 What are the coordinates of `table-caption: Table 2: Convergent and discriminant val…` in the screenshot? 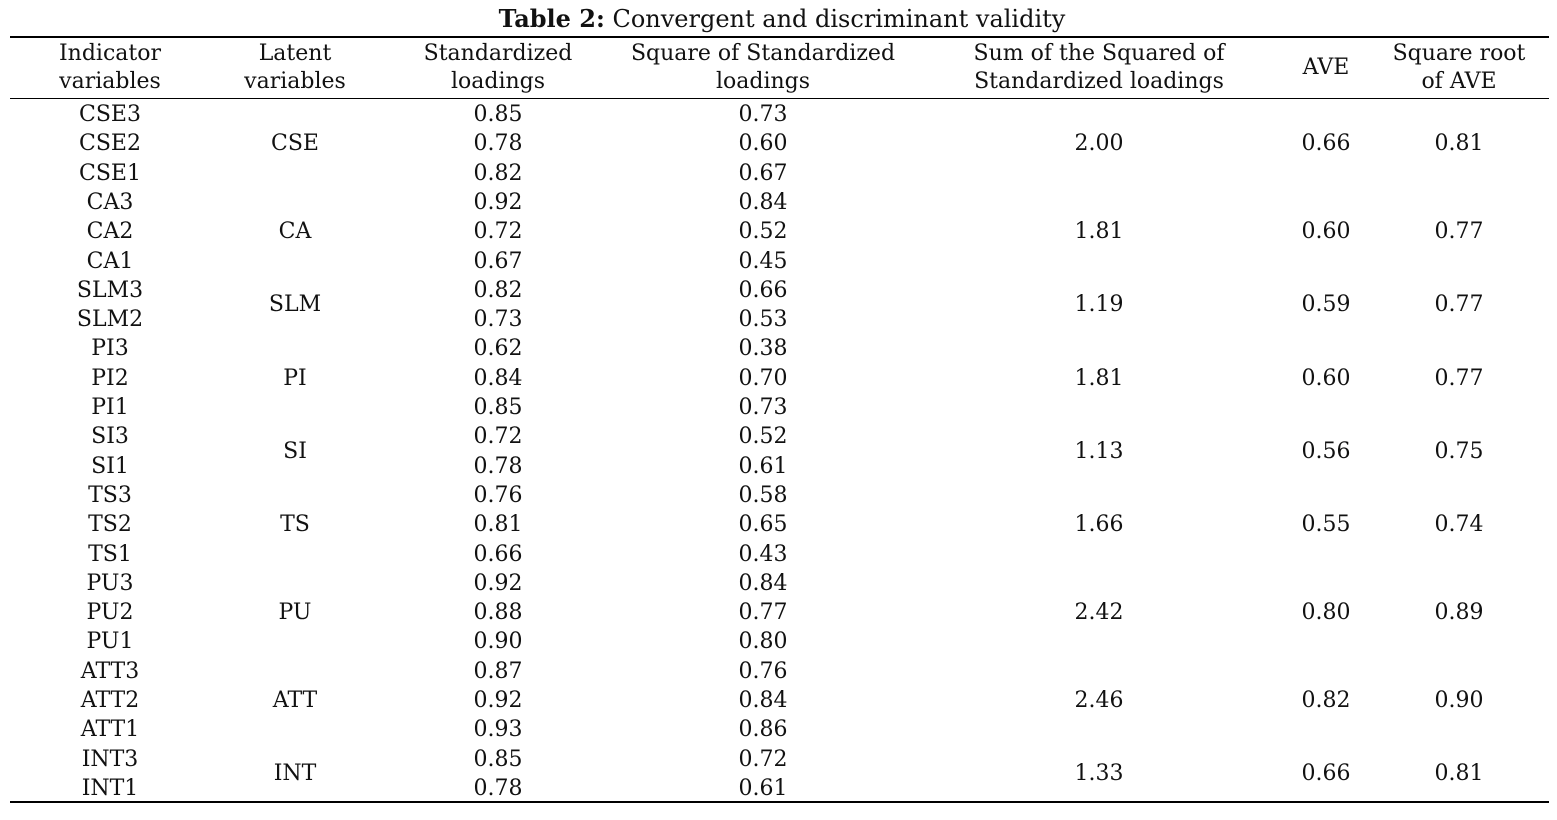 It's located at (778, 19).